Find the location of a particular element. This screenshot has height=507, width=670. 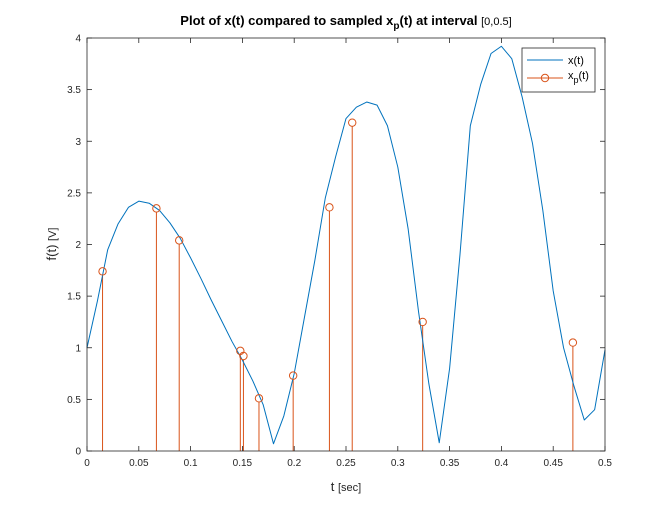

x-tick-label: 0.15 is located at coordinates (243, 463).